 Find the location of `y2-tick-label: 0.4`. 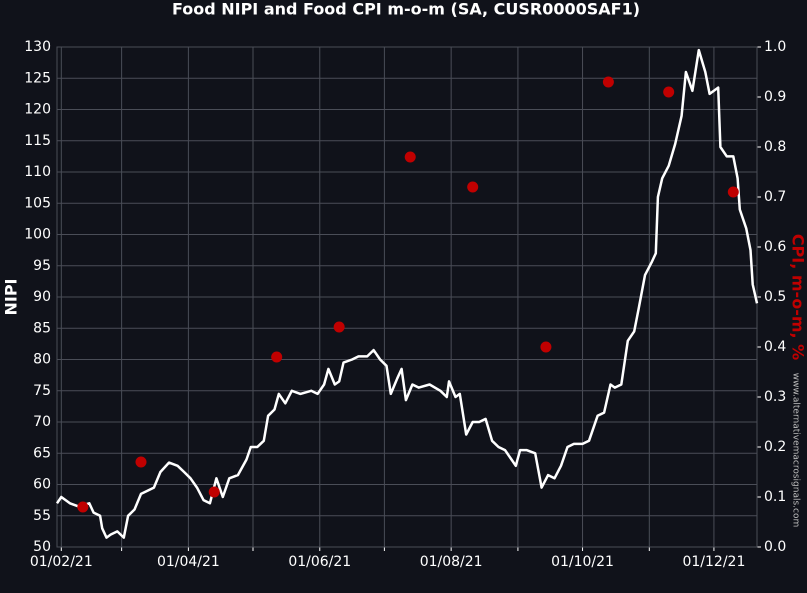

y2-tick-label: 0.4 is located at coordinates (775, 347).